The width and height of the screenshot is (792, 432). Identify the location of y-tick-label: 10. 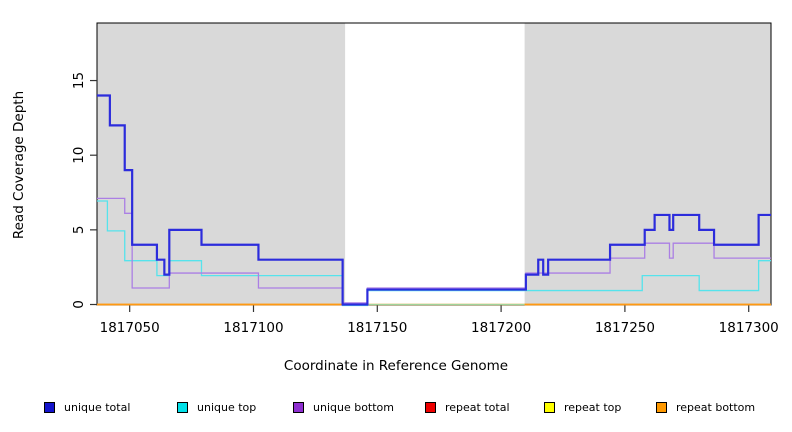
(79, 155).